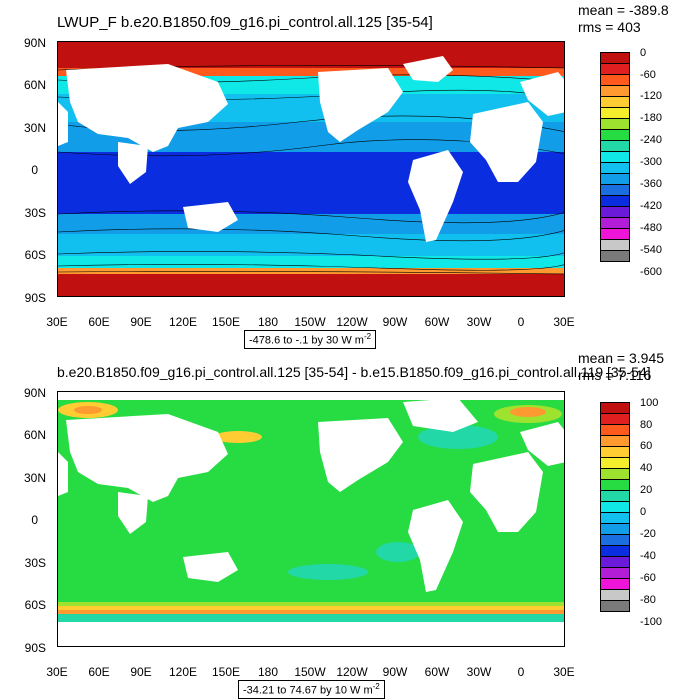 The width and height of the screenshot is (700, 700). Describe the element at coordinates (651, 184) in the screenshot. I see `colorbar-label: -360` at that location.